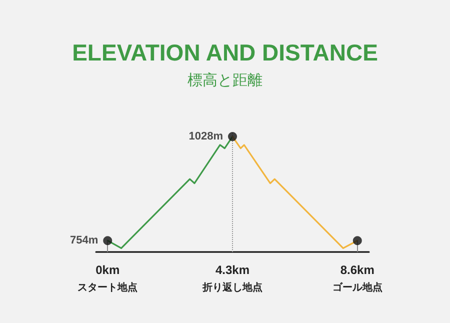  Describe the element at coordinates (232, 270) in the screenshot. I see `x-tick-label: 4.3km` at that location.